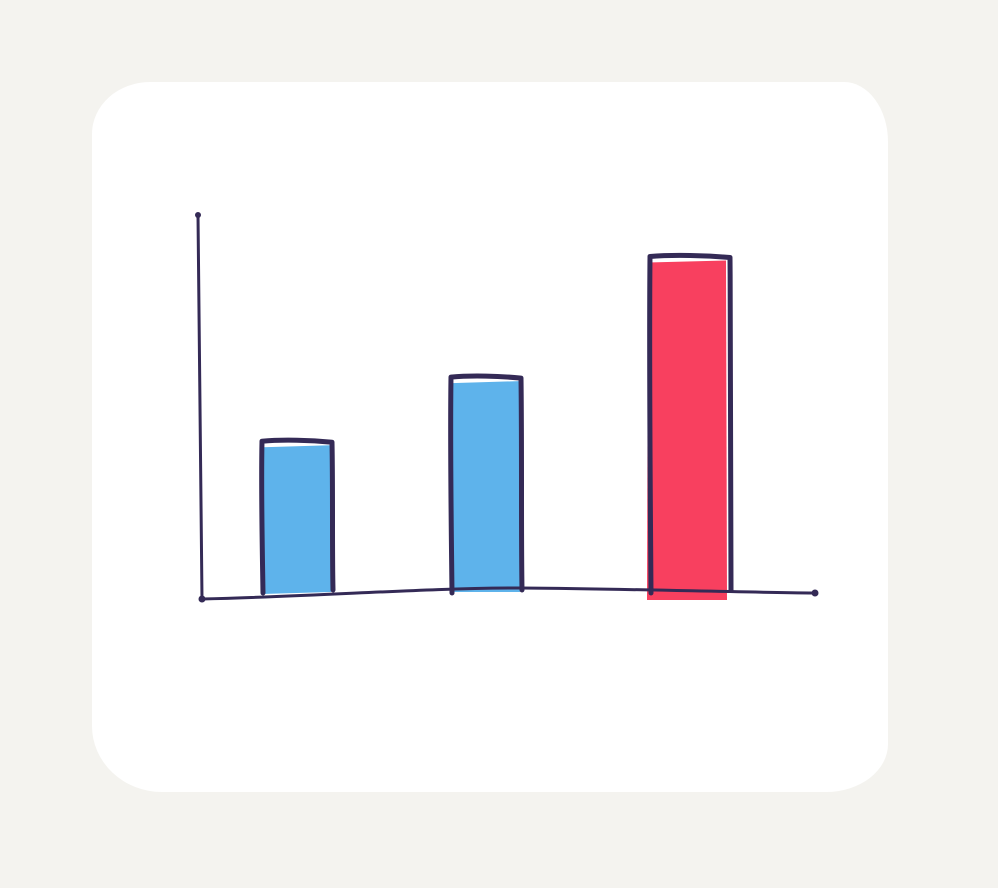  What do you see at coordinates (200, 407) in the screenshot?
I see `y-axis` at bounding box center [200, 407].